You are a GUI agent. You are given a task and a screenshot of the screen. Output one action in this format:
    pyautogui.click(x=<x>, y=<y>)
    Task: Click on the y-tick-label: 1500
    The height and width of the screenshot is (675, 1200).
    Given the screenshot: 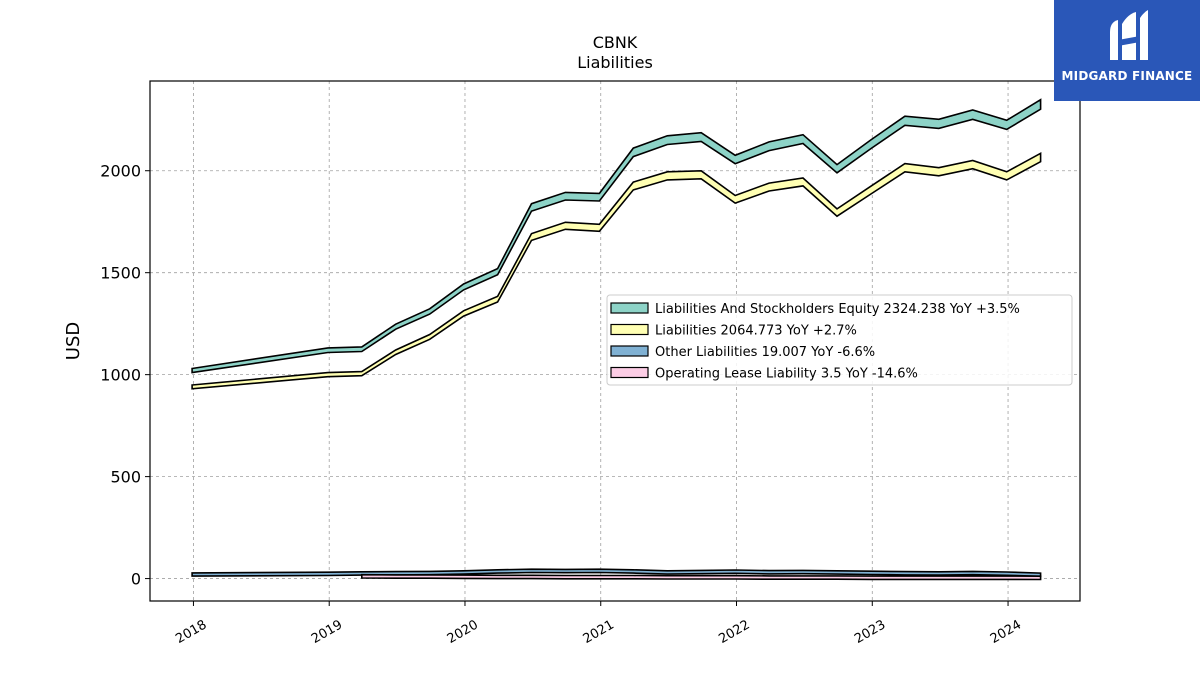 What is the action you would take?
    pyautogui.click(x=120, y=273)
    